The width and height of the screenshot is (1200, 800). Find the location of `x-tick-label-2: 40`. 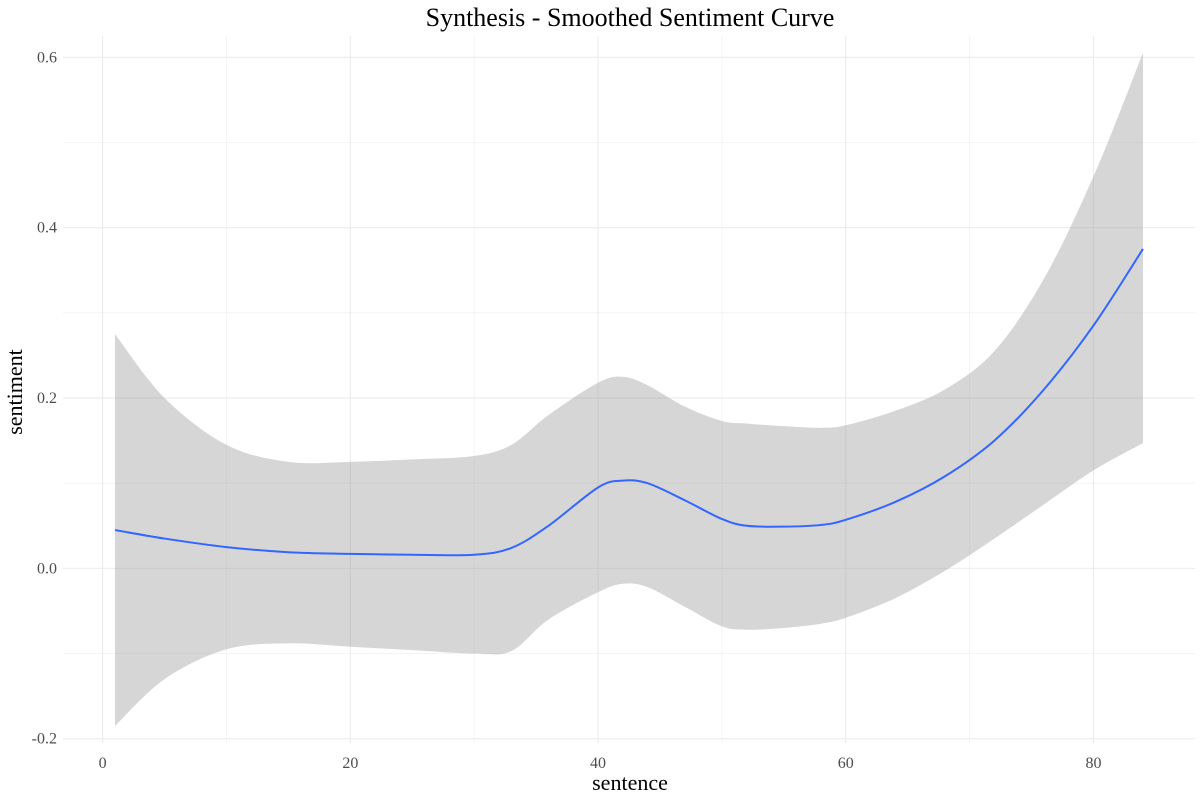

x-tick-label-2: 40 is located at coordinates (598, 763).